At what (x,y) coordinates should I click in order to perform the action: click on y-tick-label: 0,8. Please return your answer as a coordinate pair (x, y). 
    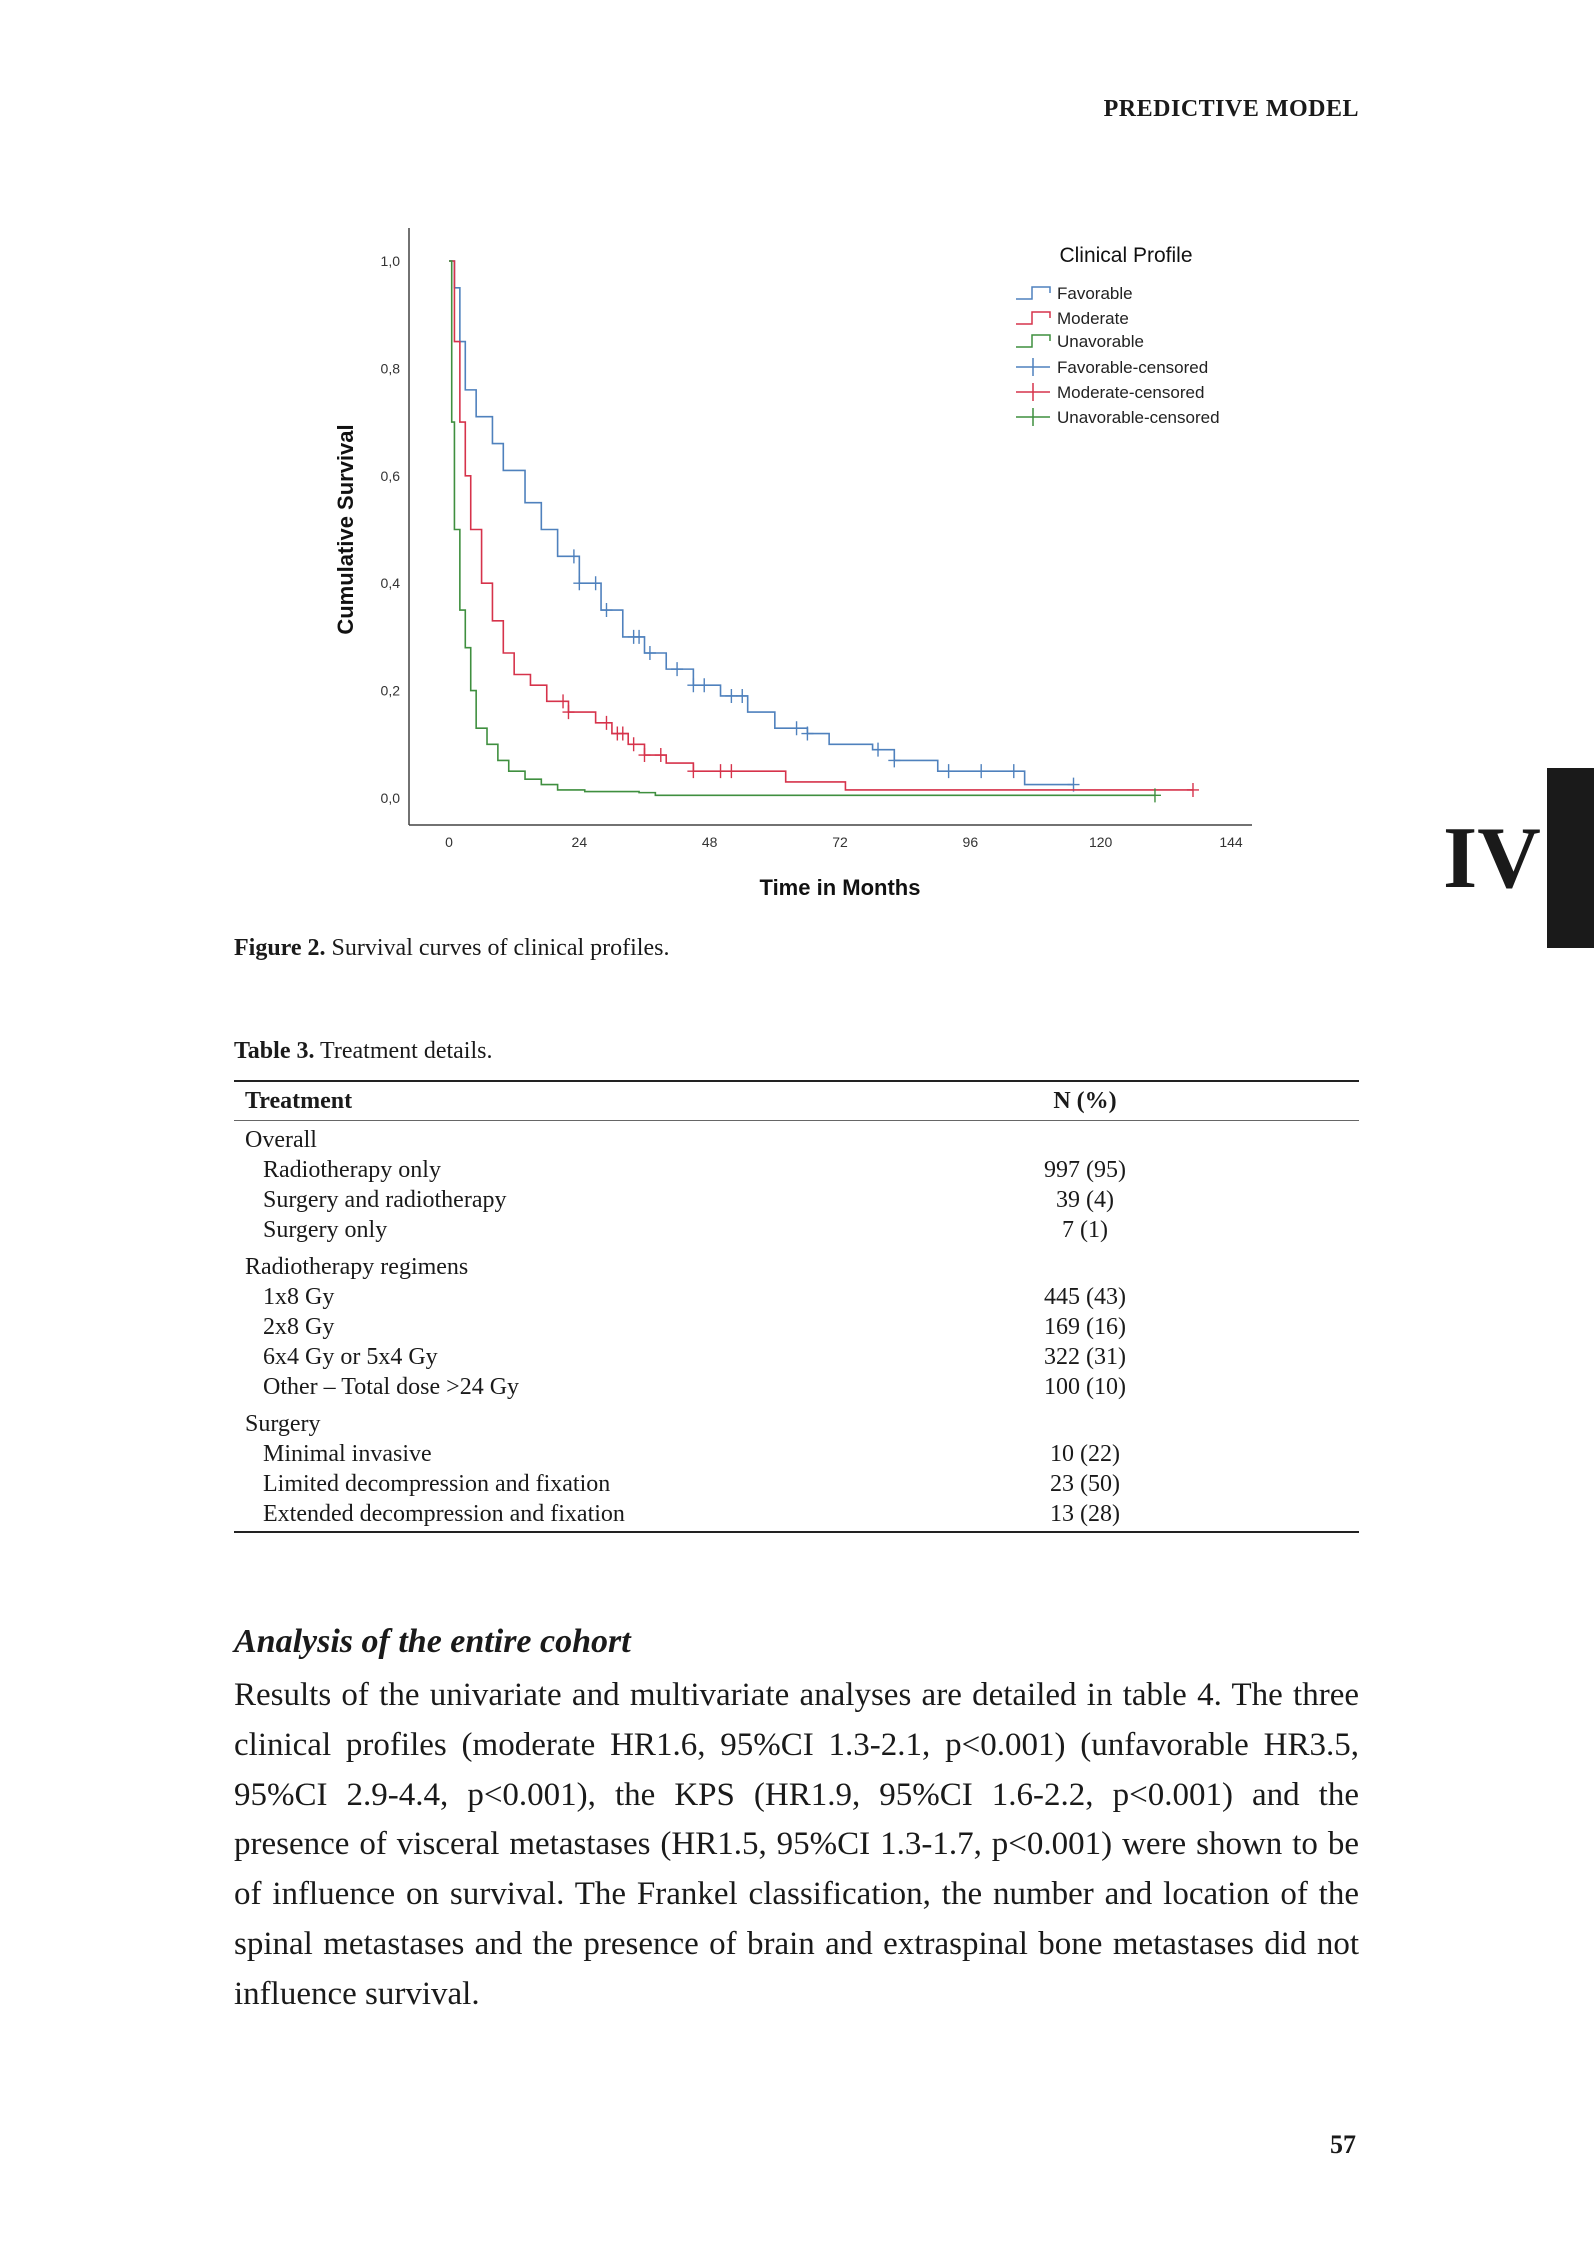
    Looking at the image, I should click on (391, 368).